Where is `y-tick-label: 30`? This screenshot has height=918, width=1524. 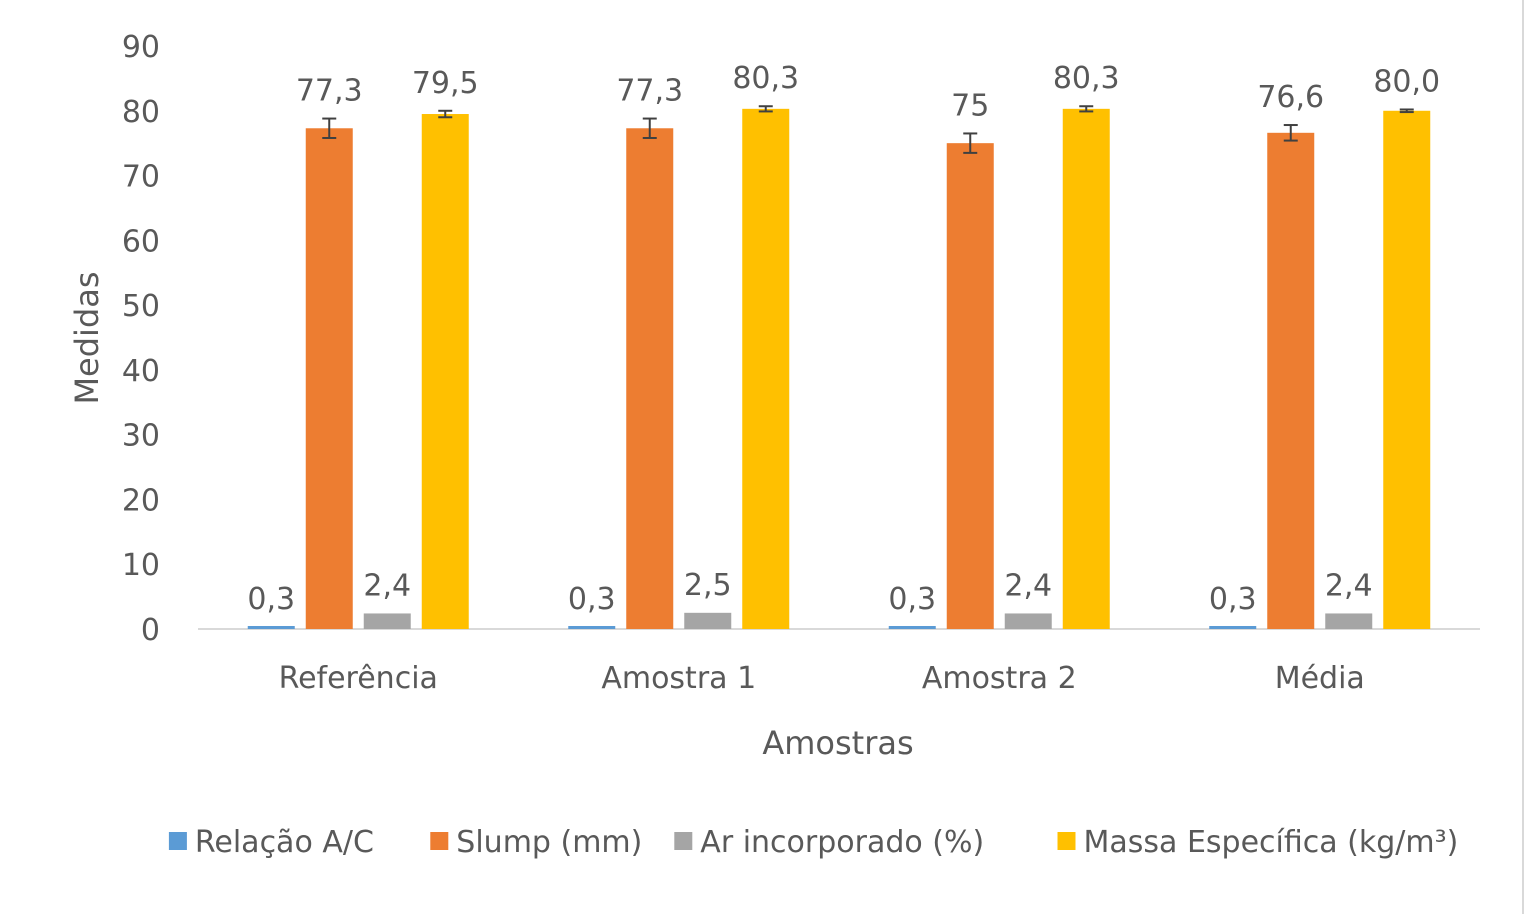
y-tick-label: 30 is located at coordinates (141, 436).